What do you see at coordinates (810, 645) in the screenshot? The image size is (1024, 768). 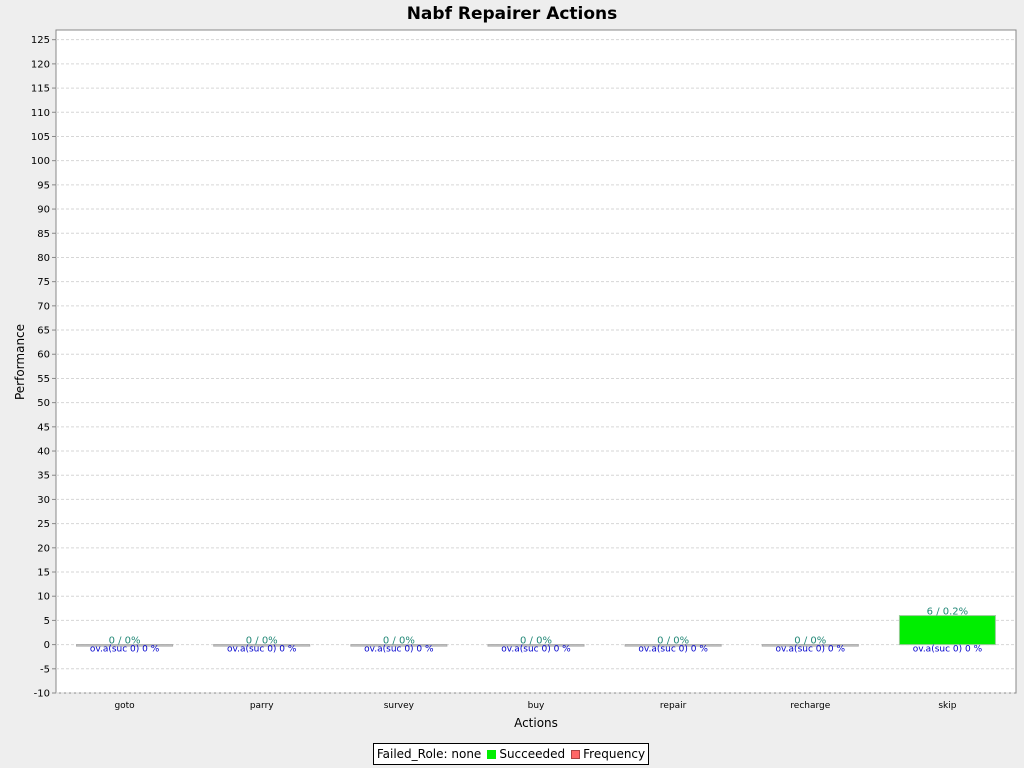 I see `bar-recharge` at bounding box center [810, 645].